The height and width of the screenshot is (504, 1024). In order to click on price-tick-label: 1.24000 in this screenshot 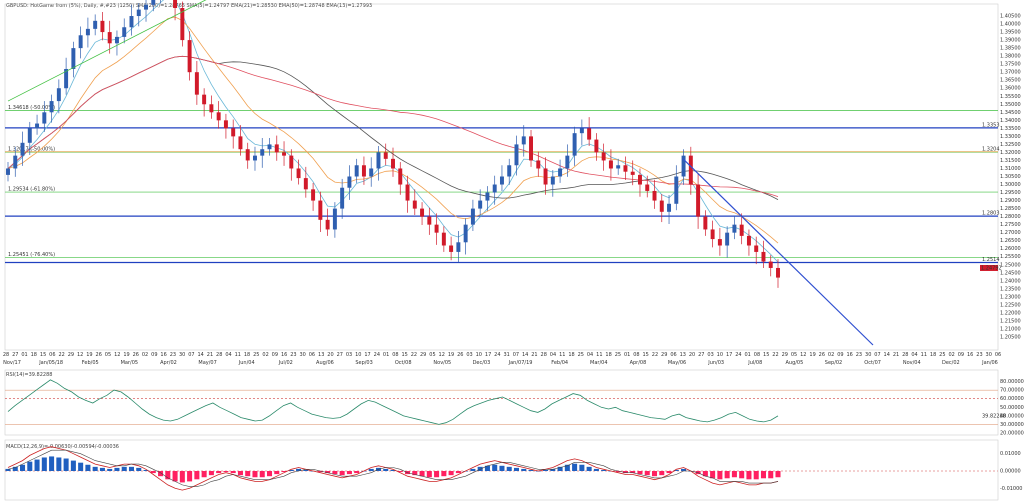, I will do `click(1010, 281)`.